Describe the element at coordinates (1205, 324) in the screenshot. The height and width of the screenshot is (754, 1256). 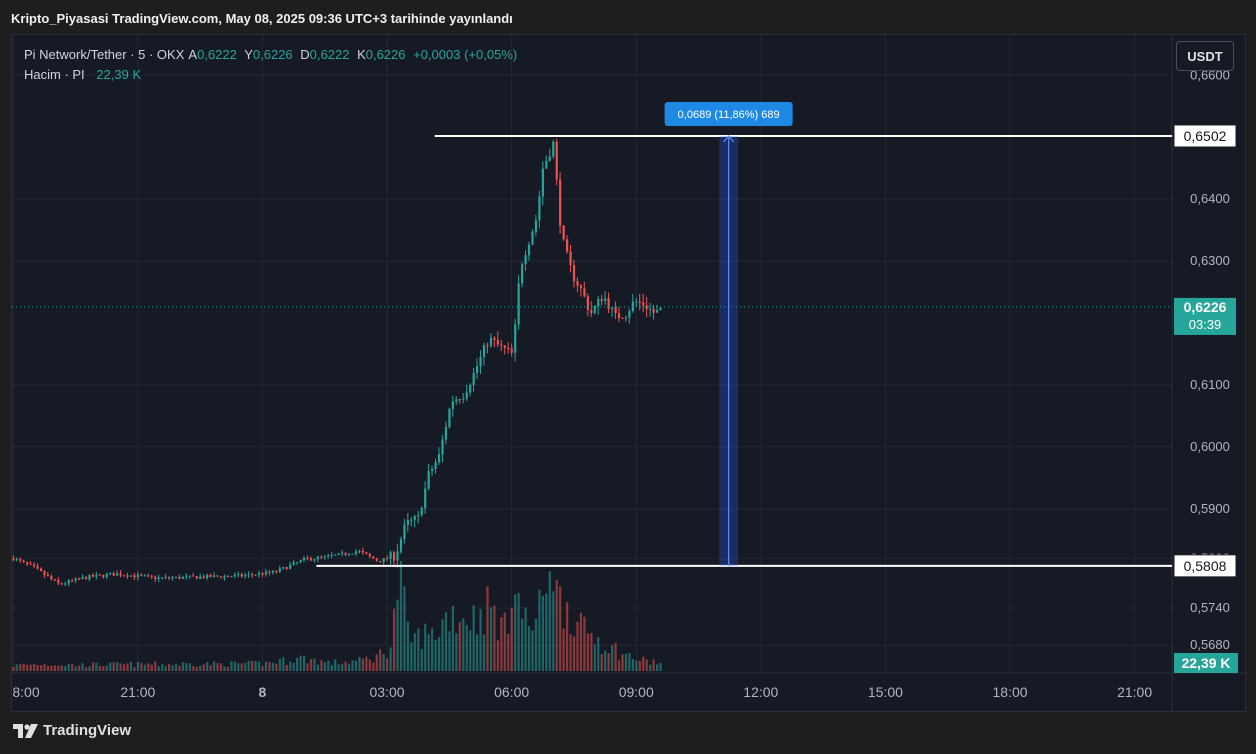
I see `candle-countdown: 03:39` at that location.